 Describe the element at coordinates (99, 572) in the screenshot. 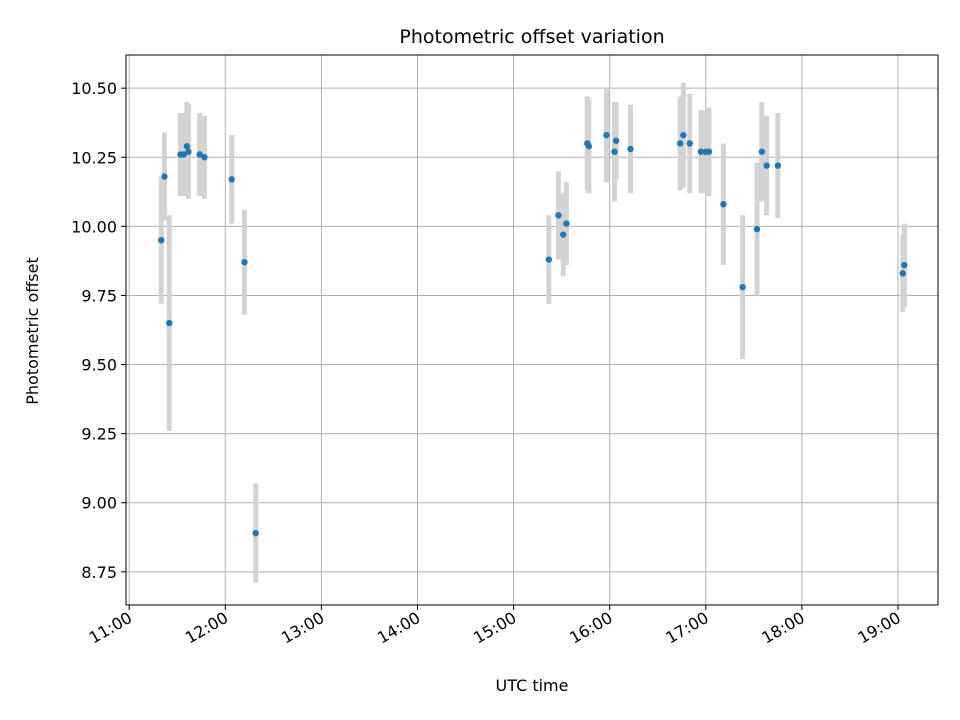

I see `y-tick-label: 8.75` at that location.